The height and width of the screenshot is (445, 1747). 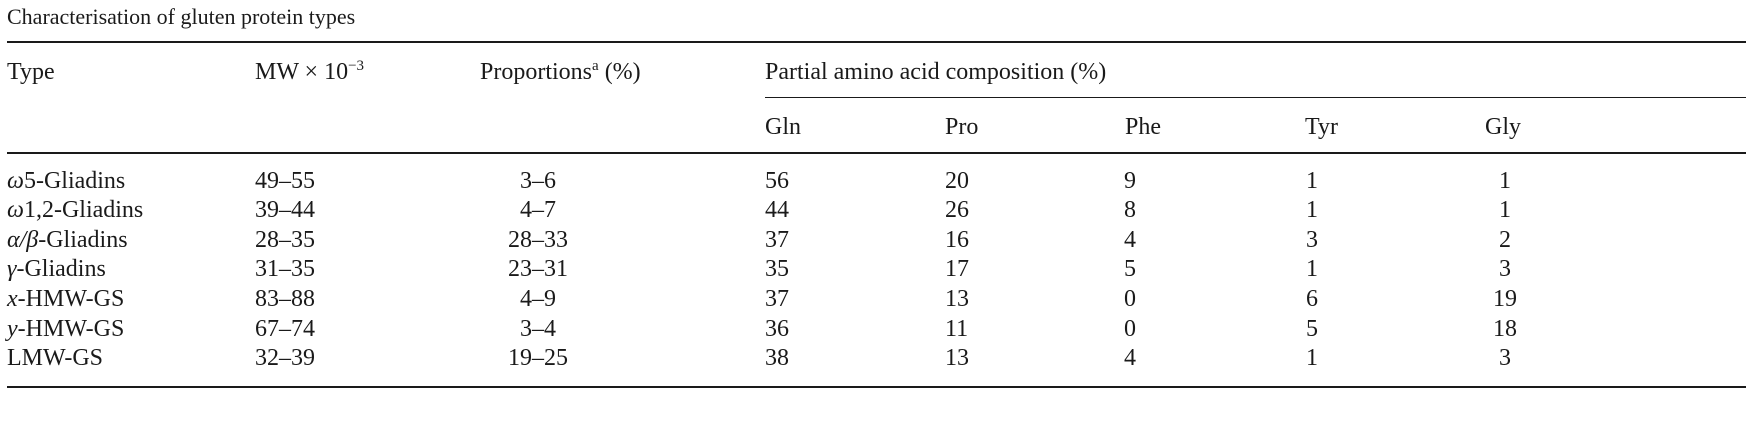 I want to click on cell-tyr: 5, so click(x=1312, y=329).